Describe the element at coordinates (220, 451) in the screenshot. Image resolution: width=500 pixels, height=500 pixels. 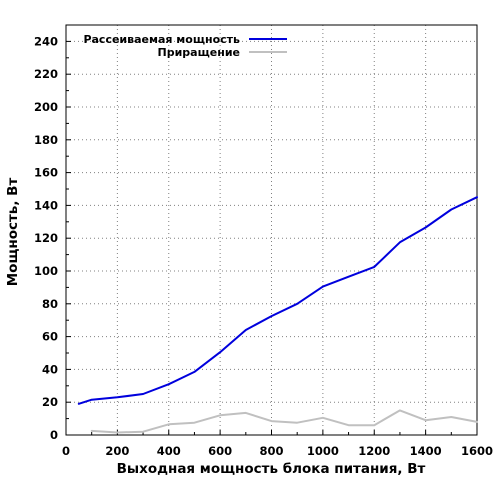
I see `x-tick-label: 600` at that location.